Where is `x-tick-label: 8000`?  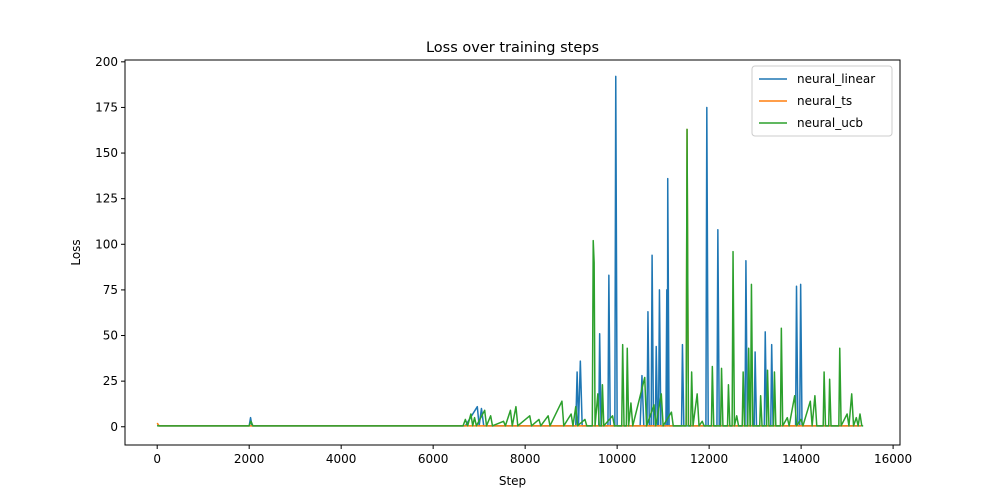
x-tick-label: 8000 is located at coordinates (525, 459).